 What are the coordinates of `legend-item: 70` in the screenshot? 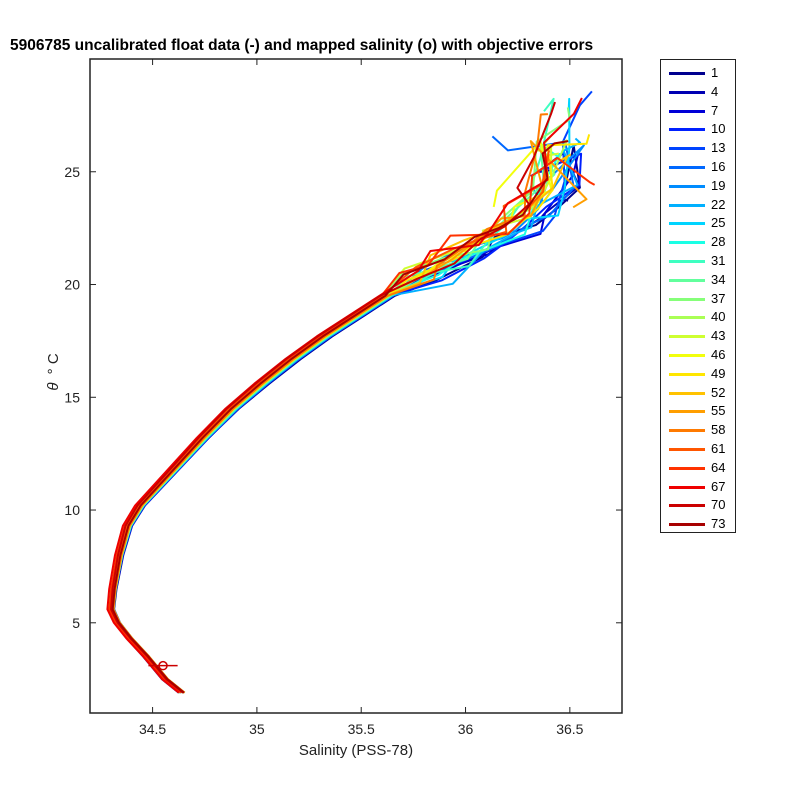 It's located at (701, 505).